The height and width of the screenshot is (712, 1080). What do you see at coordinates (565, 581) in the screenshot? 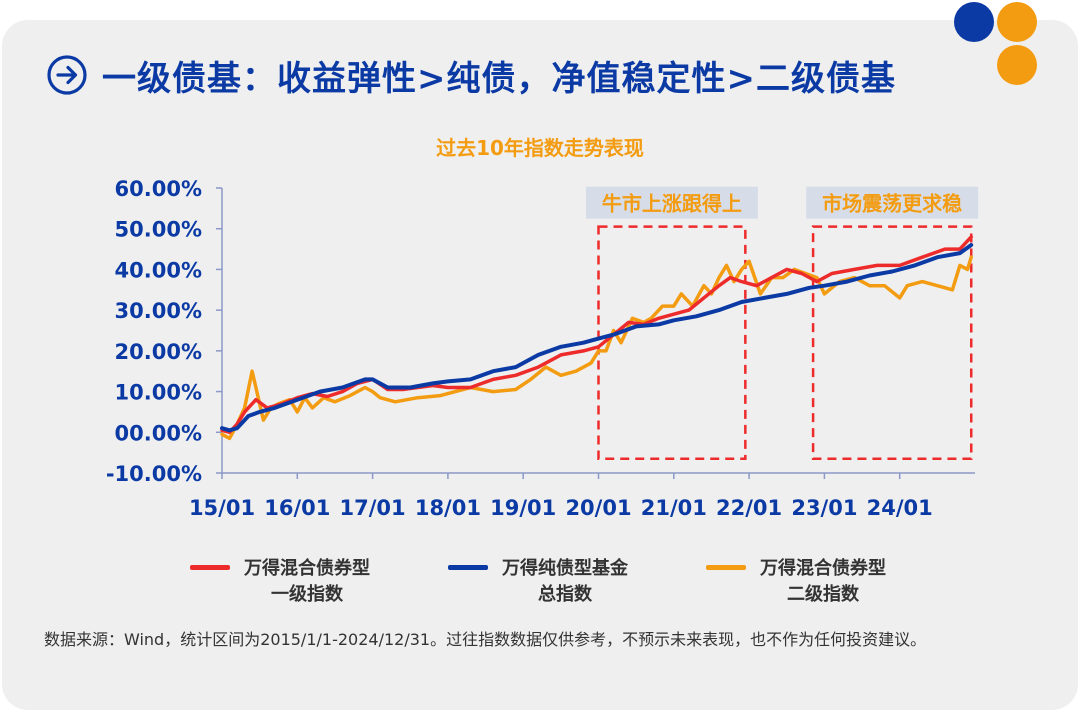
I see `legend-label: 万得纯债型基金 总指数` at bounding box center [565, 581].